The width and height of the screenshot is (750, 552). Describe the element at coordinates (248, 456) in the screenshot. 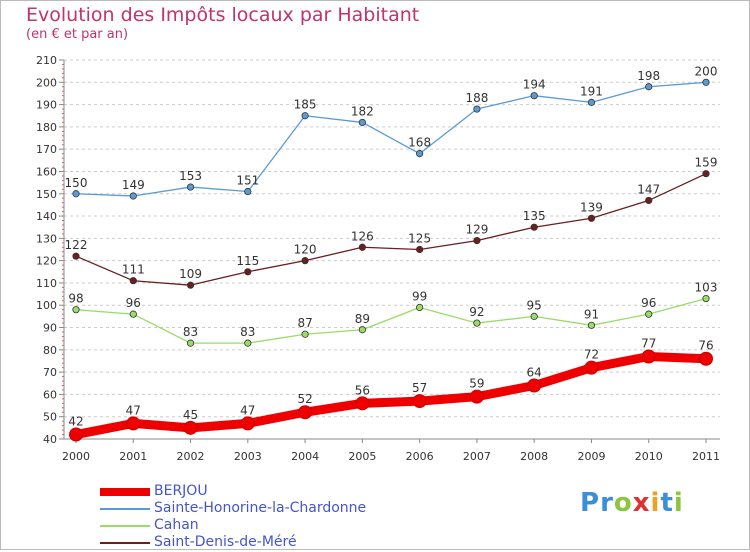

I see `x-tick-label: 2003` at that location.